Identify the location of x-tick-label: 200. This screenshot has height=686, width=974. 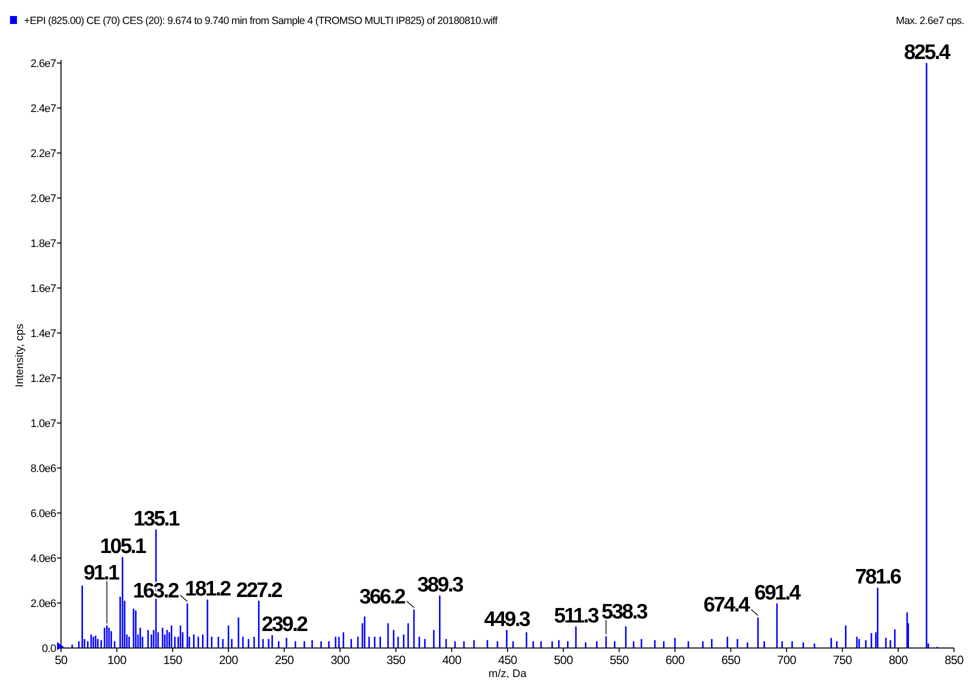
(229, 660).